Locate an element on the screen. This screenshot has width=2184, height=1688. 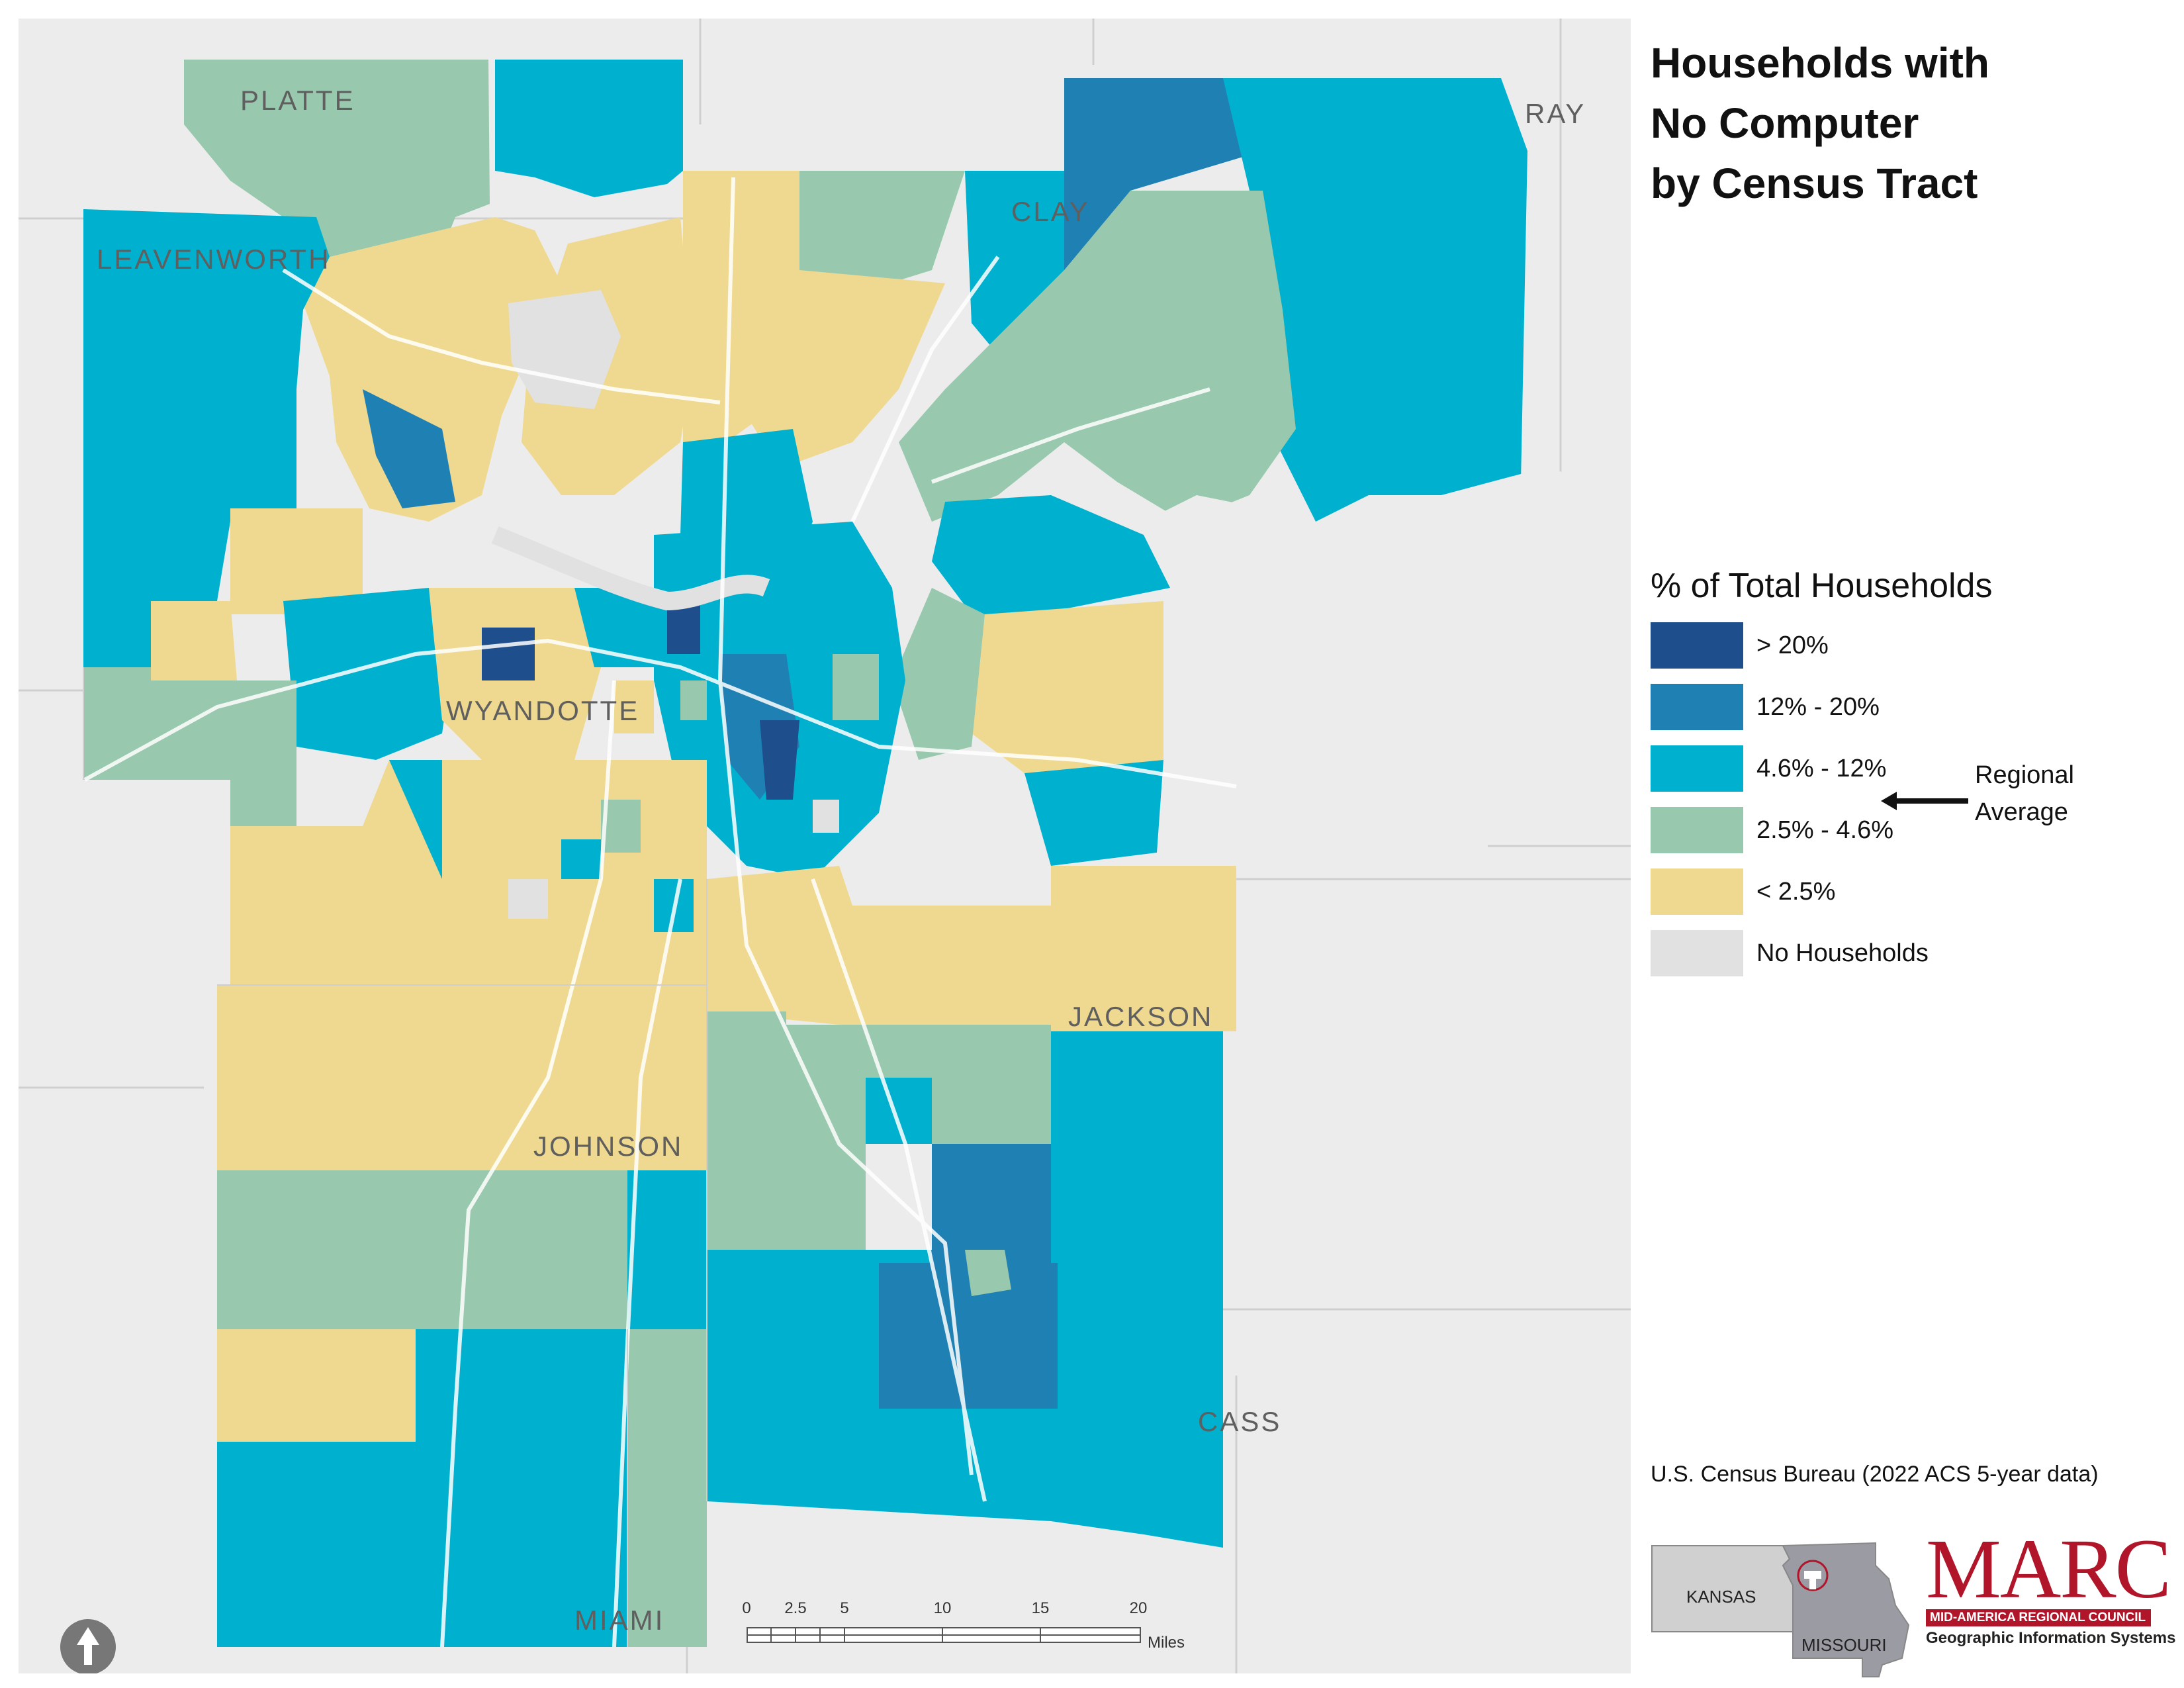
scale-tick: 10 is located at coordinates (943, 1608).